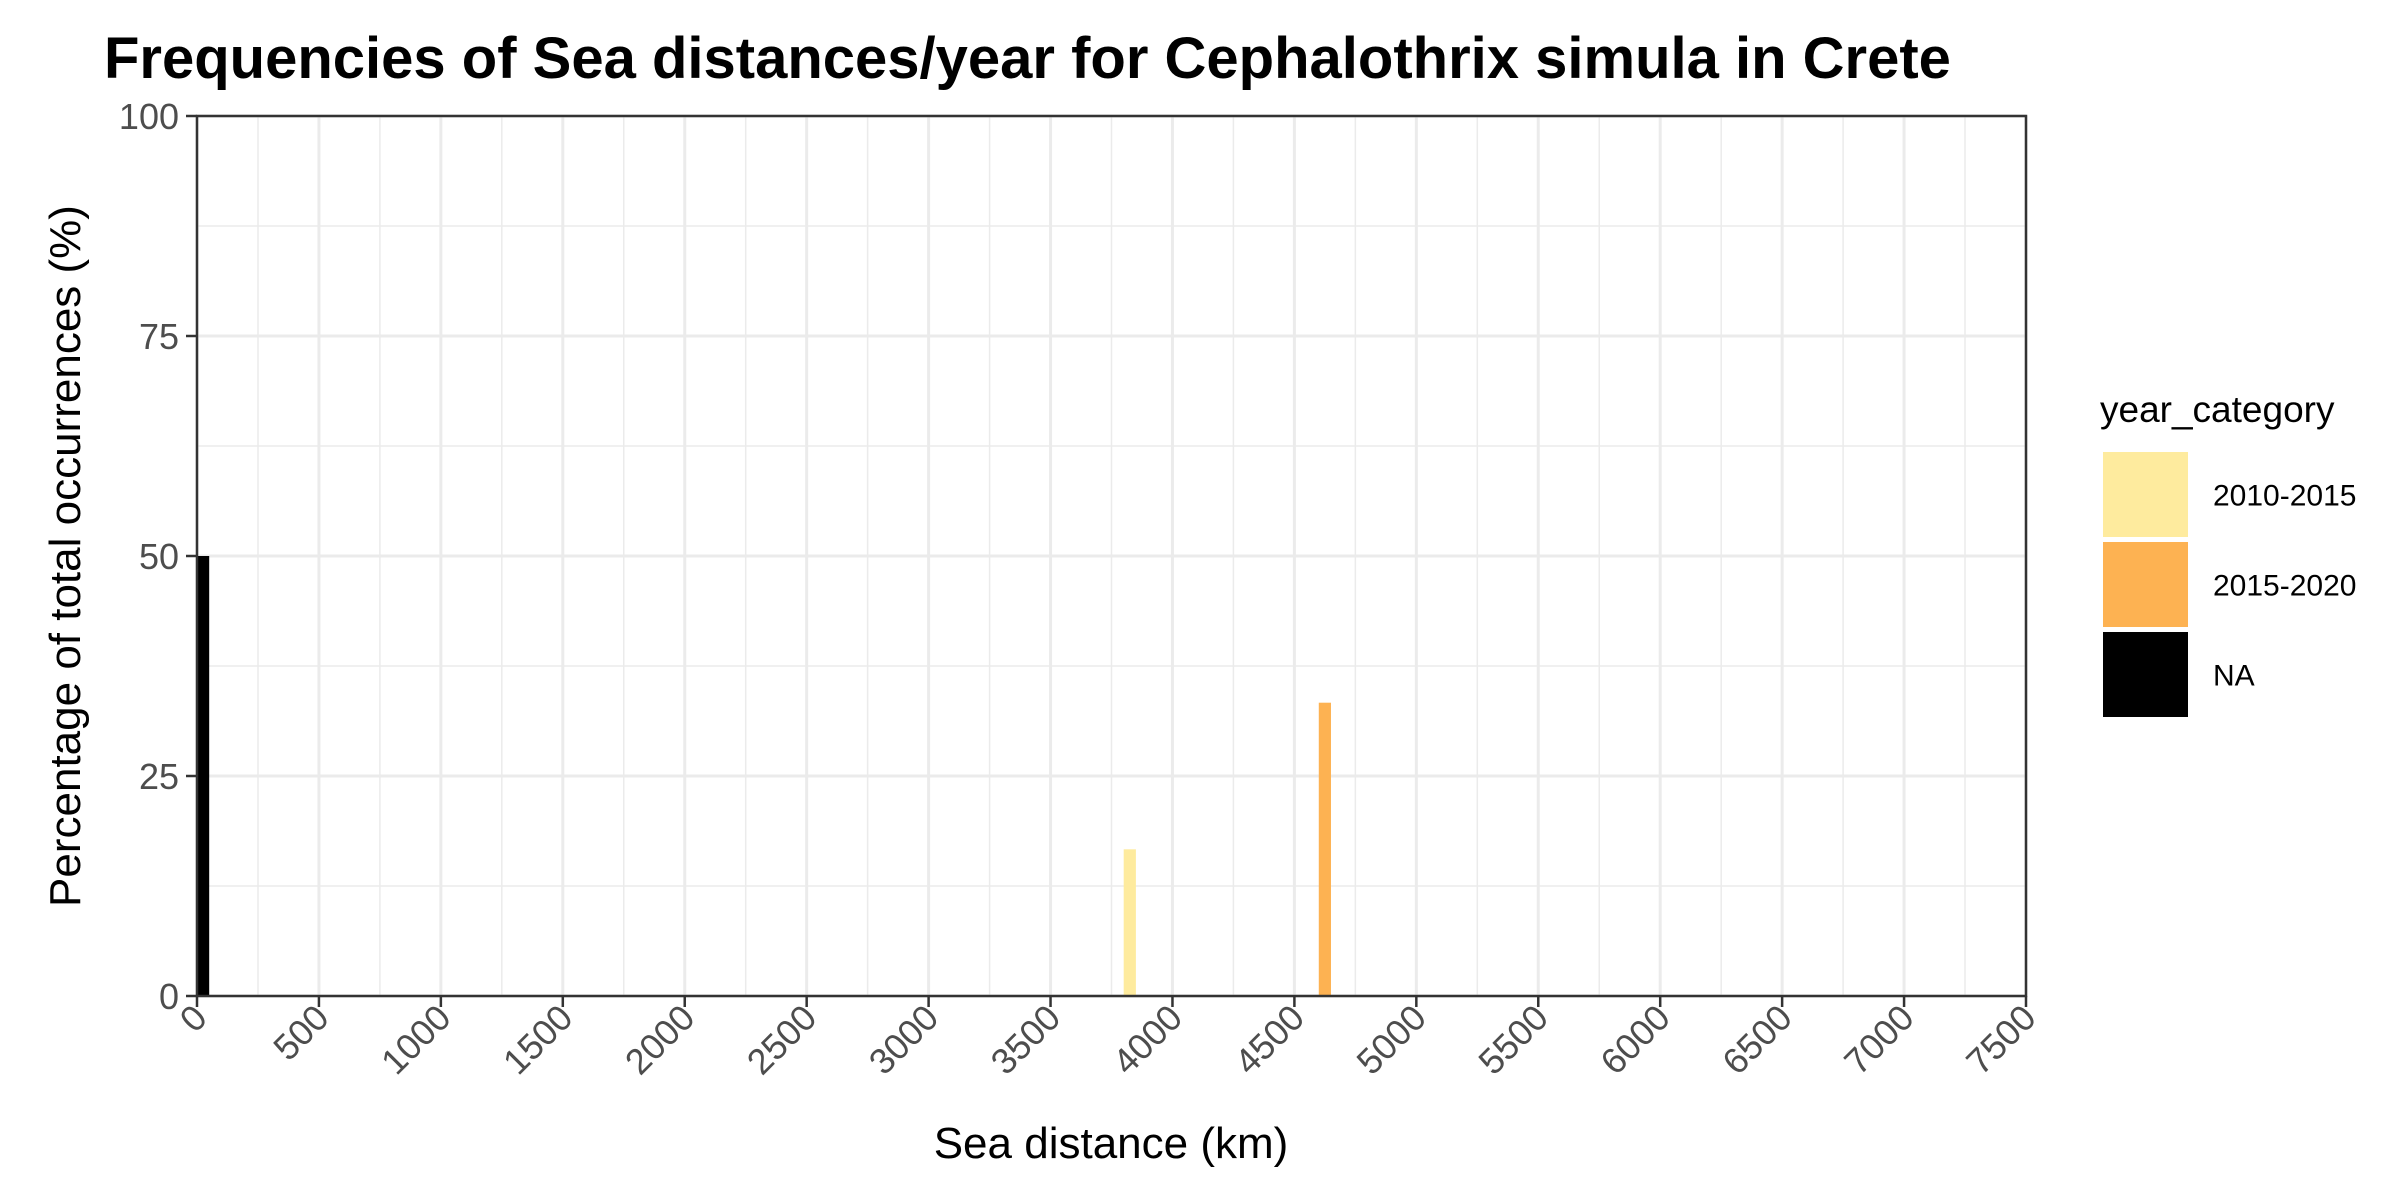  I want to click on x-tick-label: 7000, so click(1879, 1040).